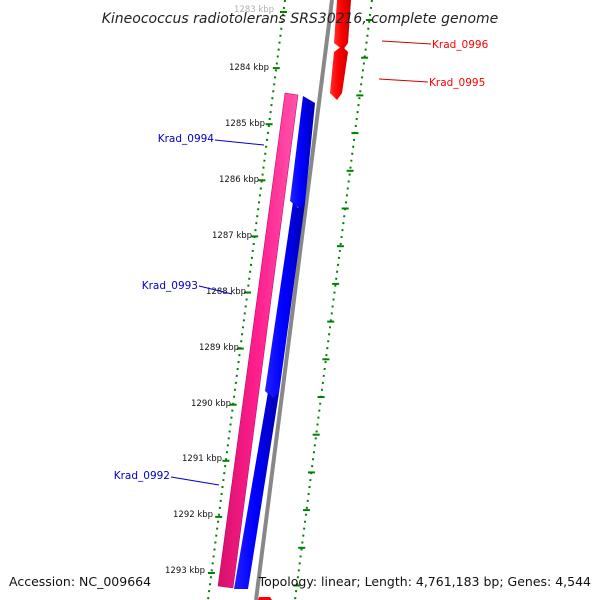 Image resolution: width=600 pixels, height=600 pixels. Describe the element at coordinates (186, 139) in the screenshot. I see `gene-label-krad-0994: Krad_0994` at that location.